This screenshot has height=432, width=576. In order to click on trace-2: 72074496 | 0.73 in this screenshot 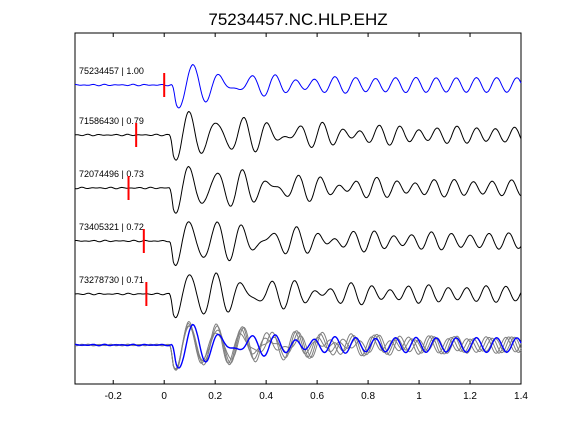, I will do `click(298, 189)`.